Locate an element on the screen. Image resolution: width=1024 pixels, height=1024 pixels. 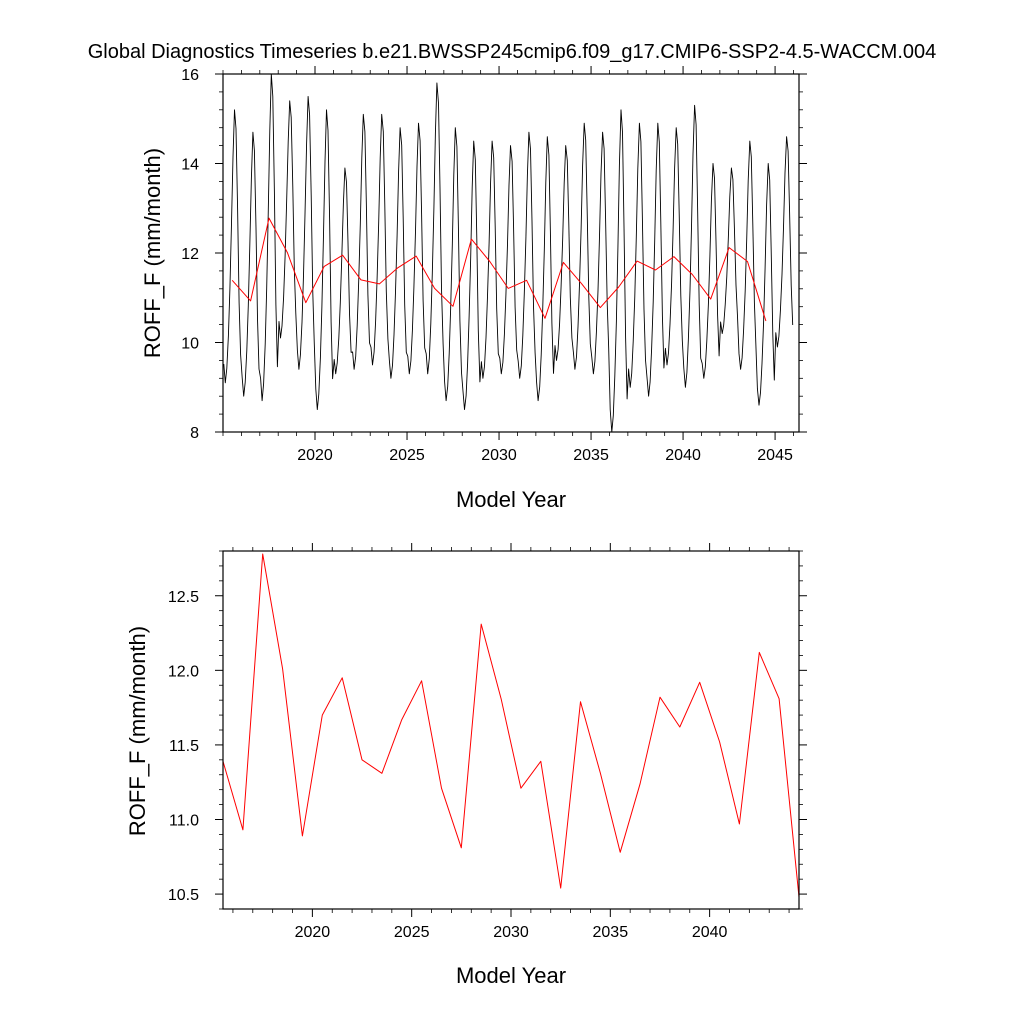
bottom-y-tick-label: 12.5 is located at coordinates (183, 597).